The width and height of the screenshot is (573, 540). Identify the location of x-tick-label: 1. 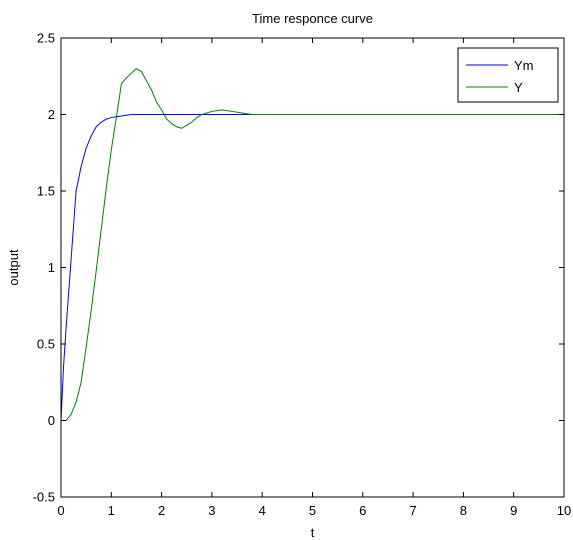
(111, 510).